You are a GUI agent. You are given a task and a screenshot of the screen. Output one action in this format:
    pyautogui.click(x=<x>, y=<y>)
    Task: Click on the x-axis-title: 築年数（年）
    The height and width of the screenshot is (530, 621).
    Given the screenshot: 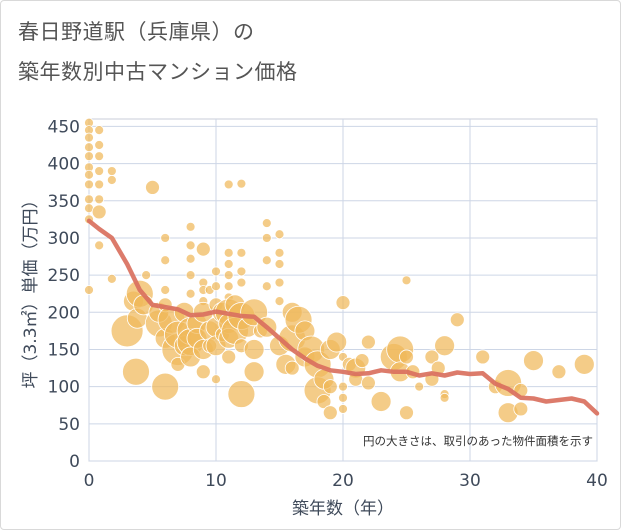 What is the action you would take?
    pyautogui.click(x=343, y=509)
    